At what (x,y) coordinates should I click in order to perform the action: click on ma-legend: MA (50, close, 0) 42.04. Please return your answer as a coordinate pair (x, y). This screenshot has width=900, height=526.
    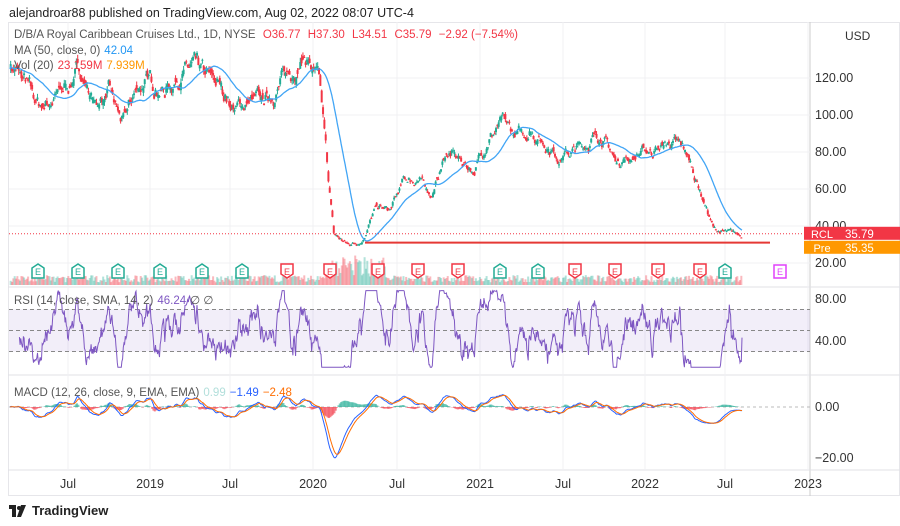
    Looking at the image, I should click on (73, 51).